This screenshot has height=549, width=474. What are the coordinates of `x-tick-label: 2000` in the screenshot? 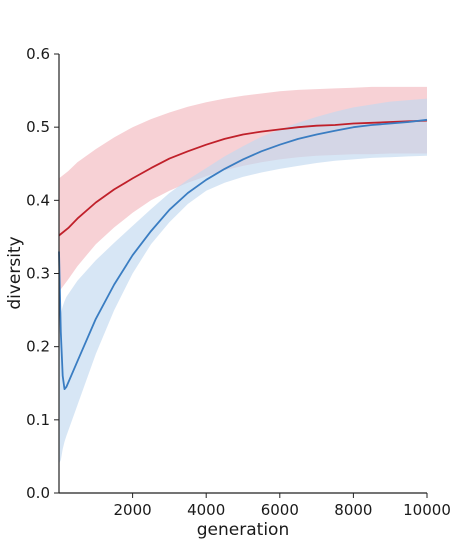 It's located at (133, 510).